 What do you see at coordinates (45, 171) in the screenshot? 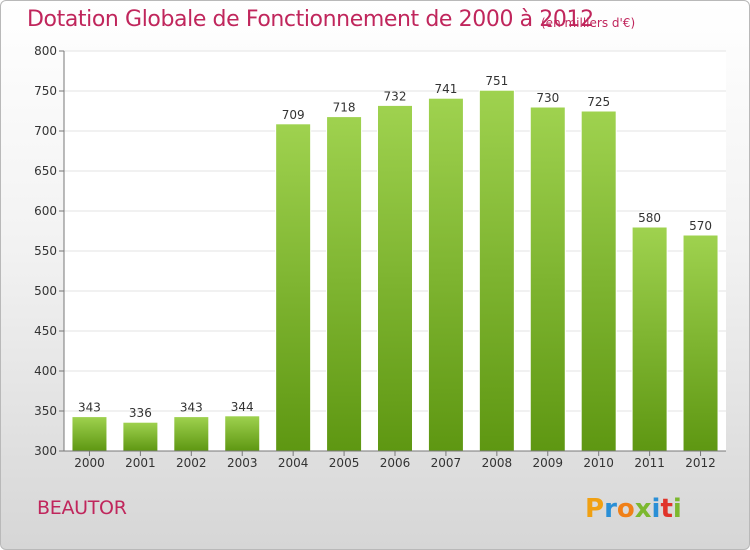
I see `y-tick-label: 650` at bounding box center [45, 171].